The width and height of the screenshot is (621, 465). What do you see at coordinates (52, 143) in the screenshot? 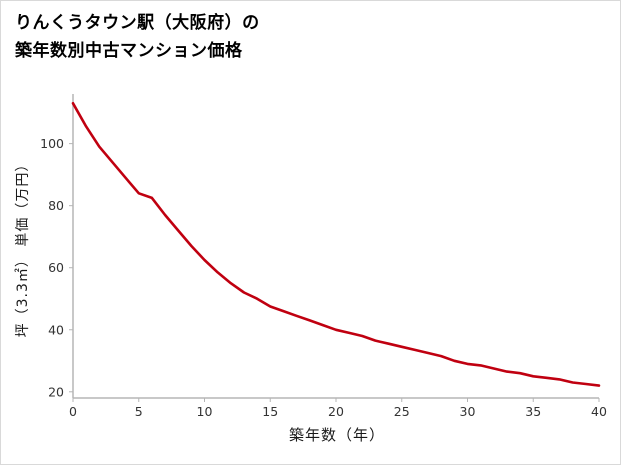
I see `y-tick-label: 100` at bounding box center [52, 143].